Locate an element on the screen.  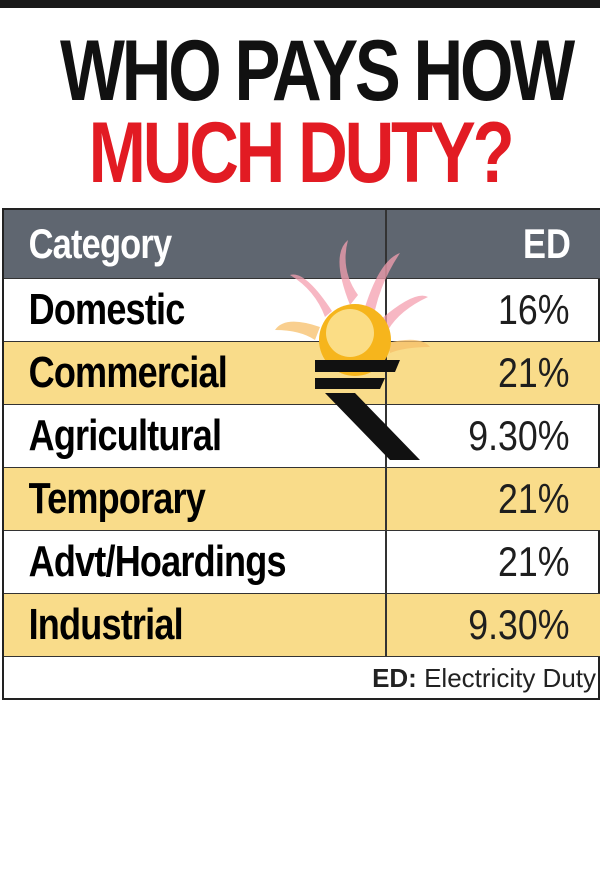
category-label: Temporary is located at coordinates (117, 498).